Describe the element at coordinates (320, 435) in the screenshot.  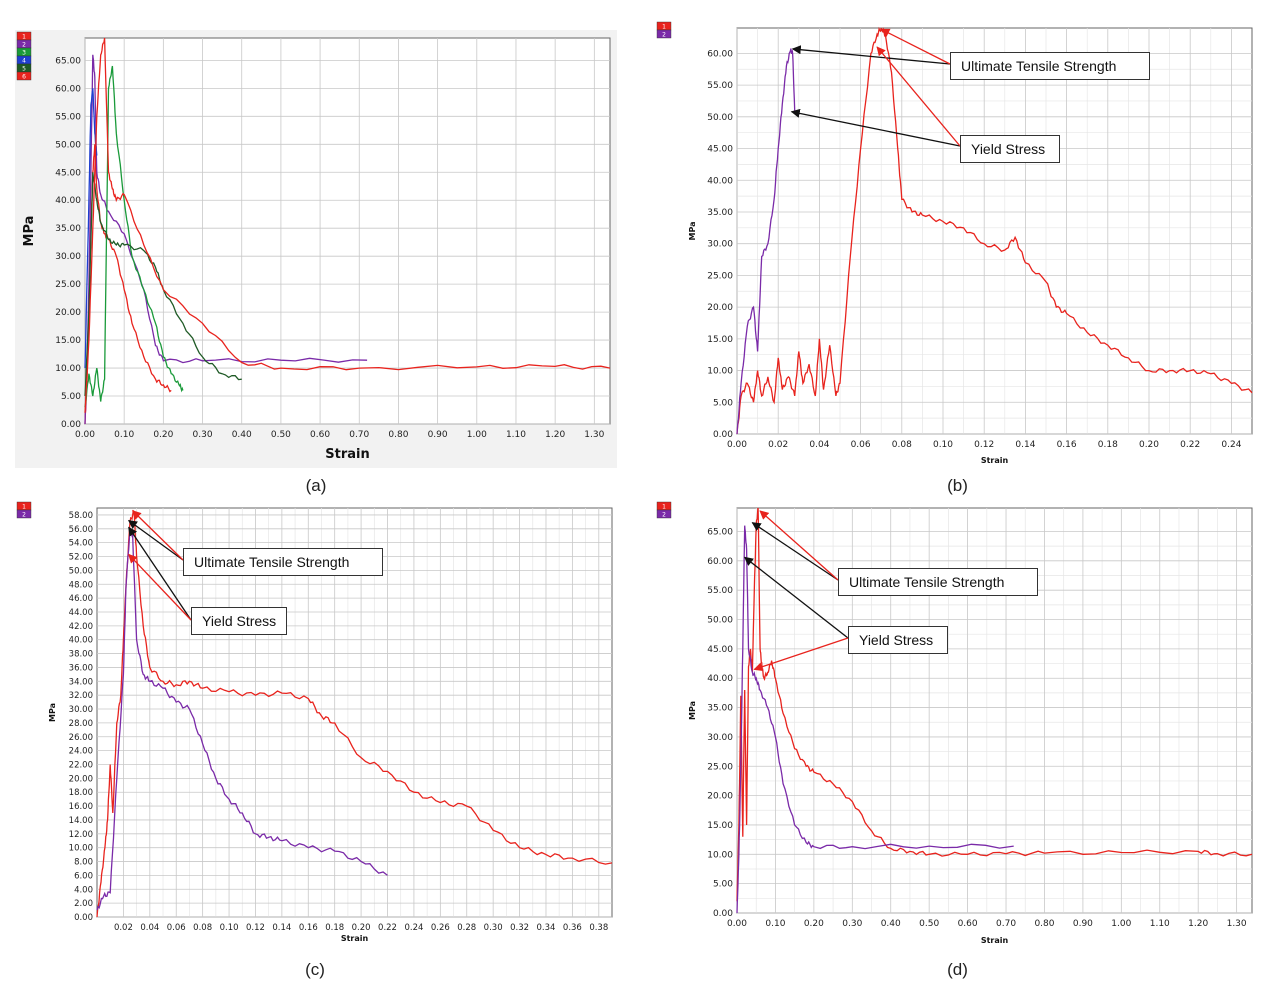
I see `x-tick-label: 0.60` at that location.